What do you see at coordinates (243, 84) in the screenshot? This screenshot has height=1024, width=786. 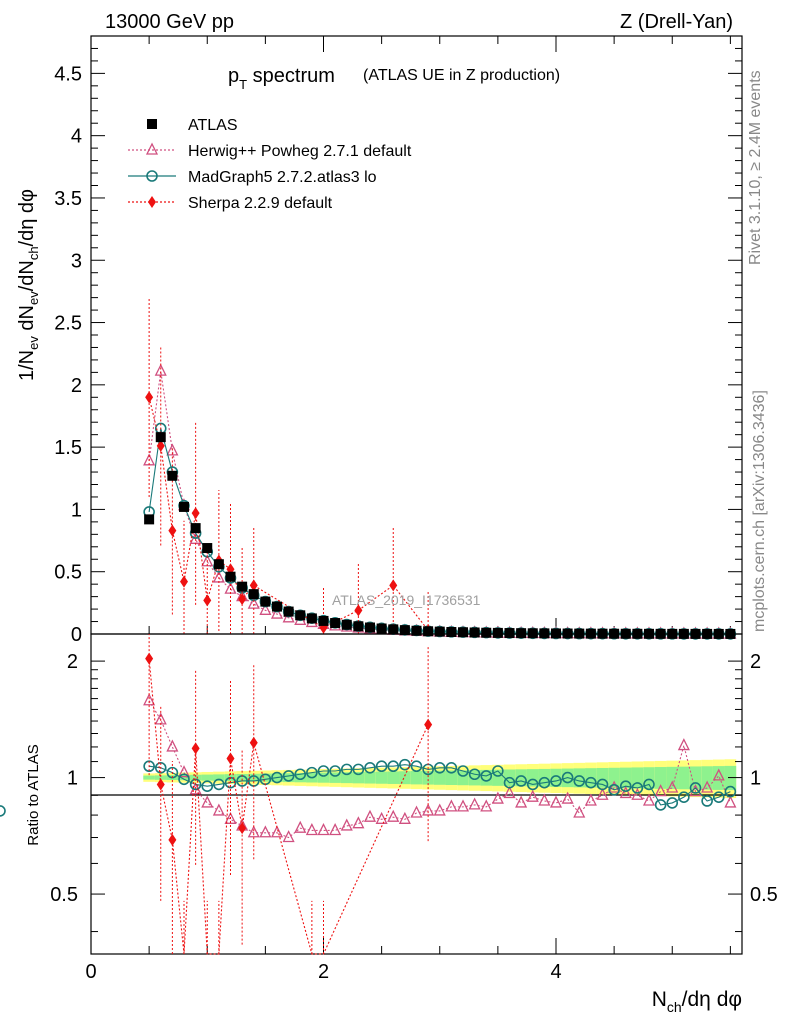 I see `title-sub: T` at bounding box center [243, 84].